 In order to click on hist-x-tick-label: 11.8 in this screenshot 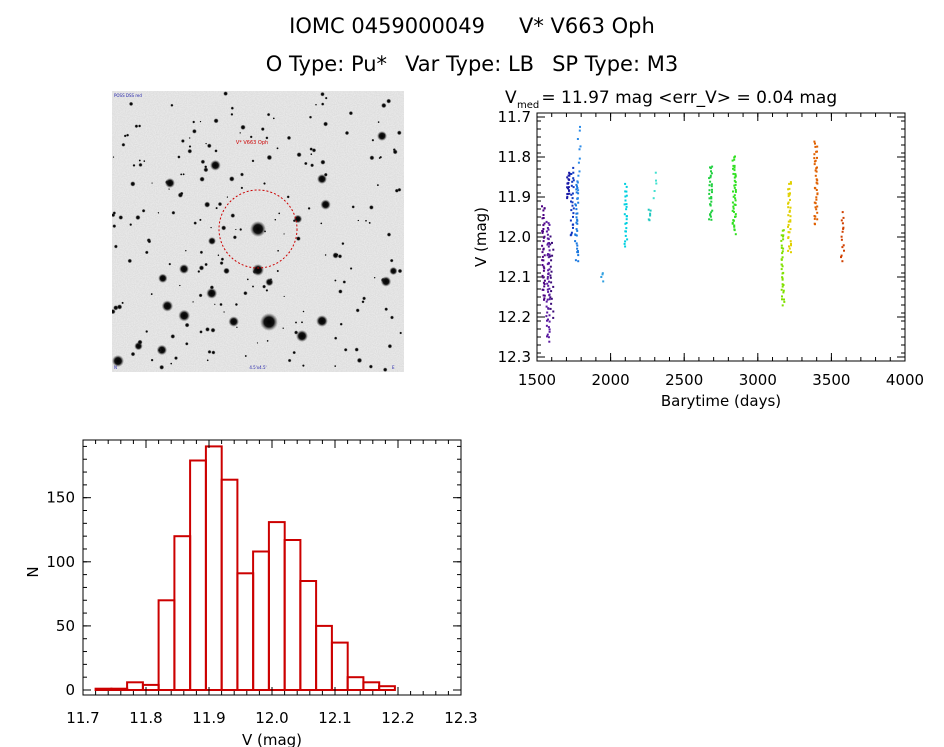, I will do `click(145, 718)`.